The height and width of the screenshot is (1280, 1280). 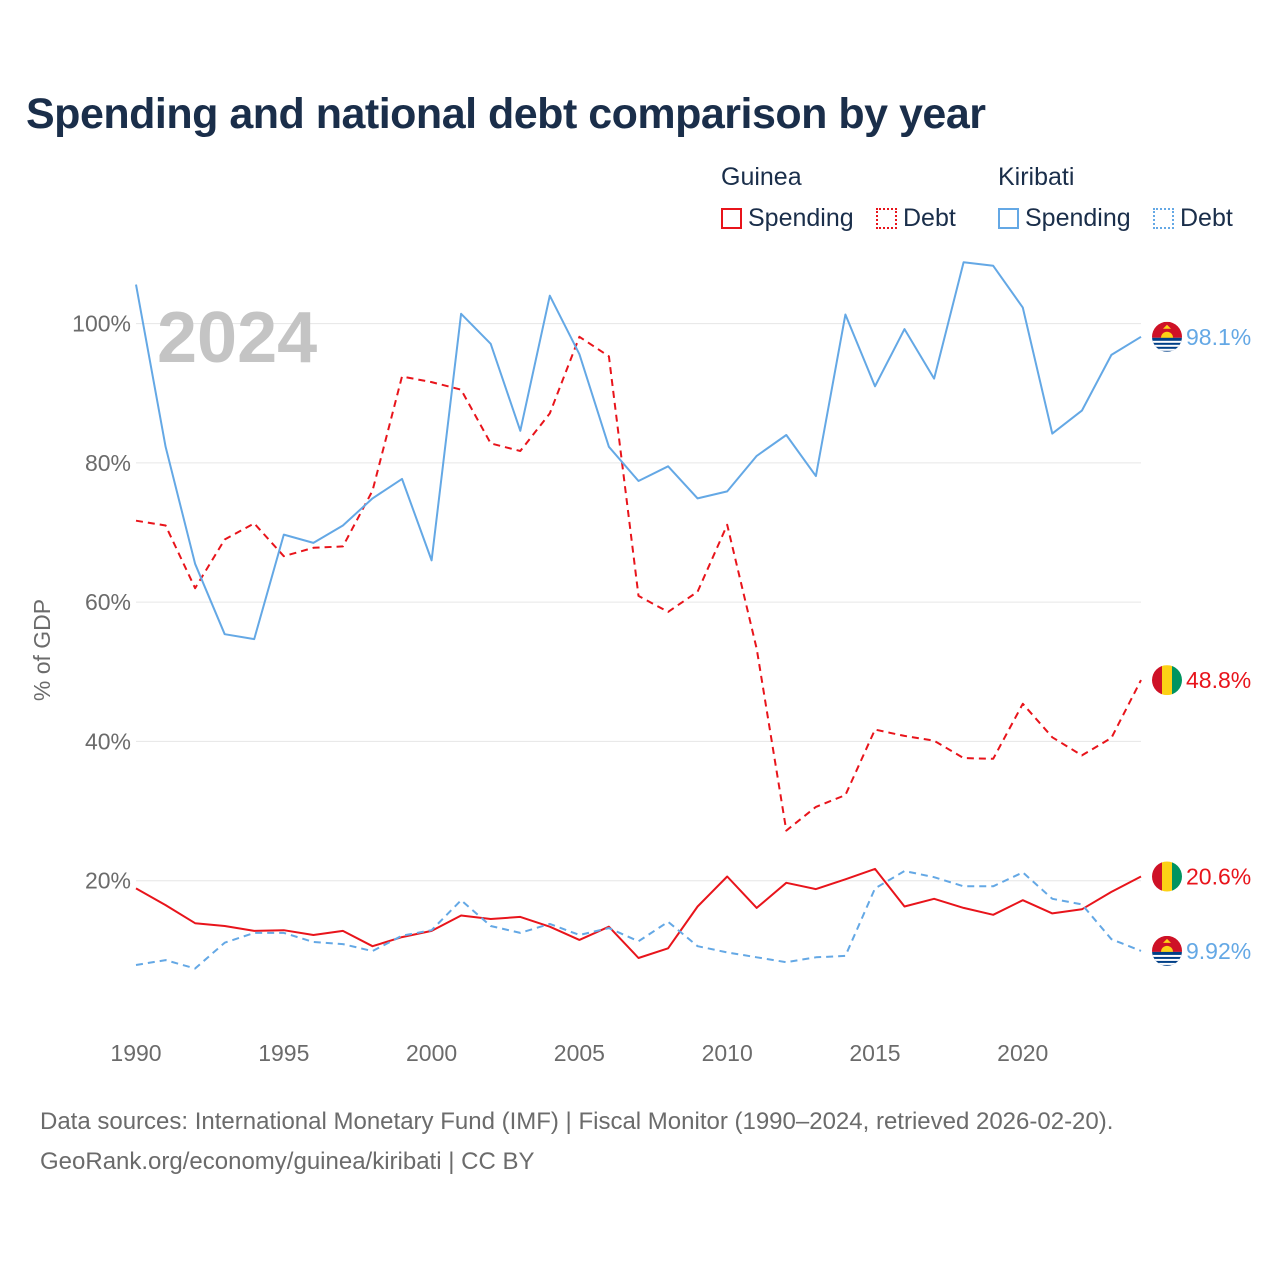 I want to click on series-line-kiribati-debt, so click(x=638, y=920).